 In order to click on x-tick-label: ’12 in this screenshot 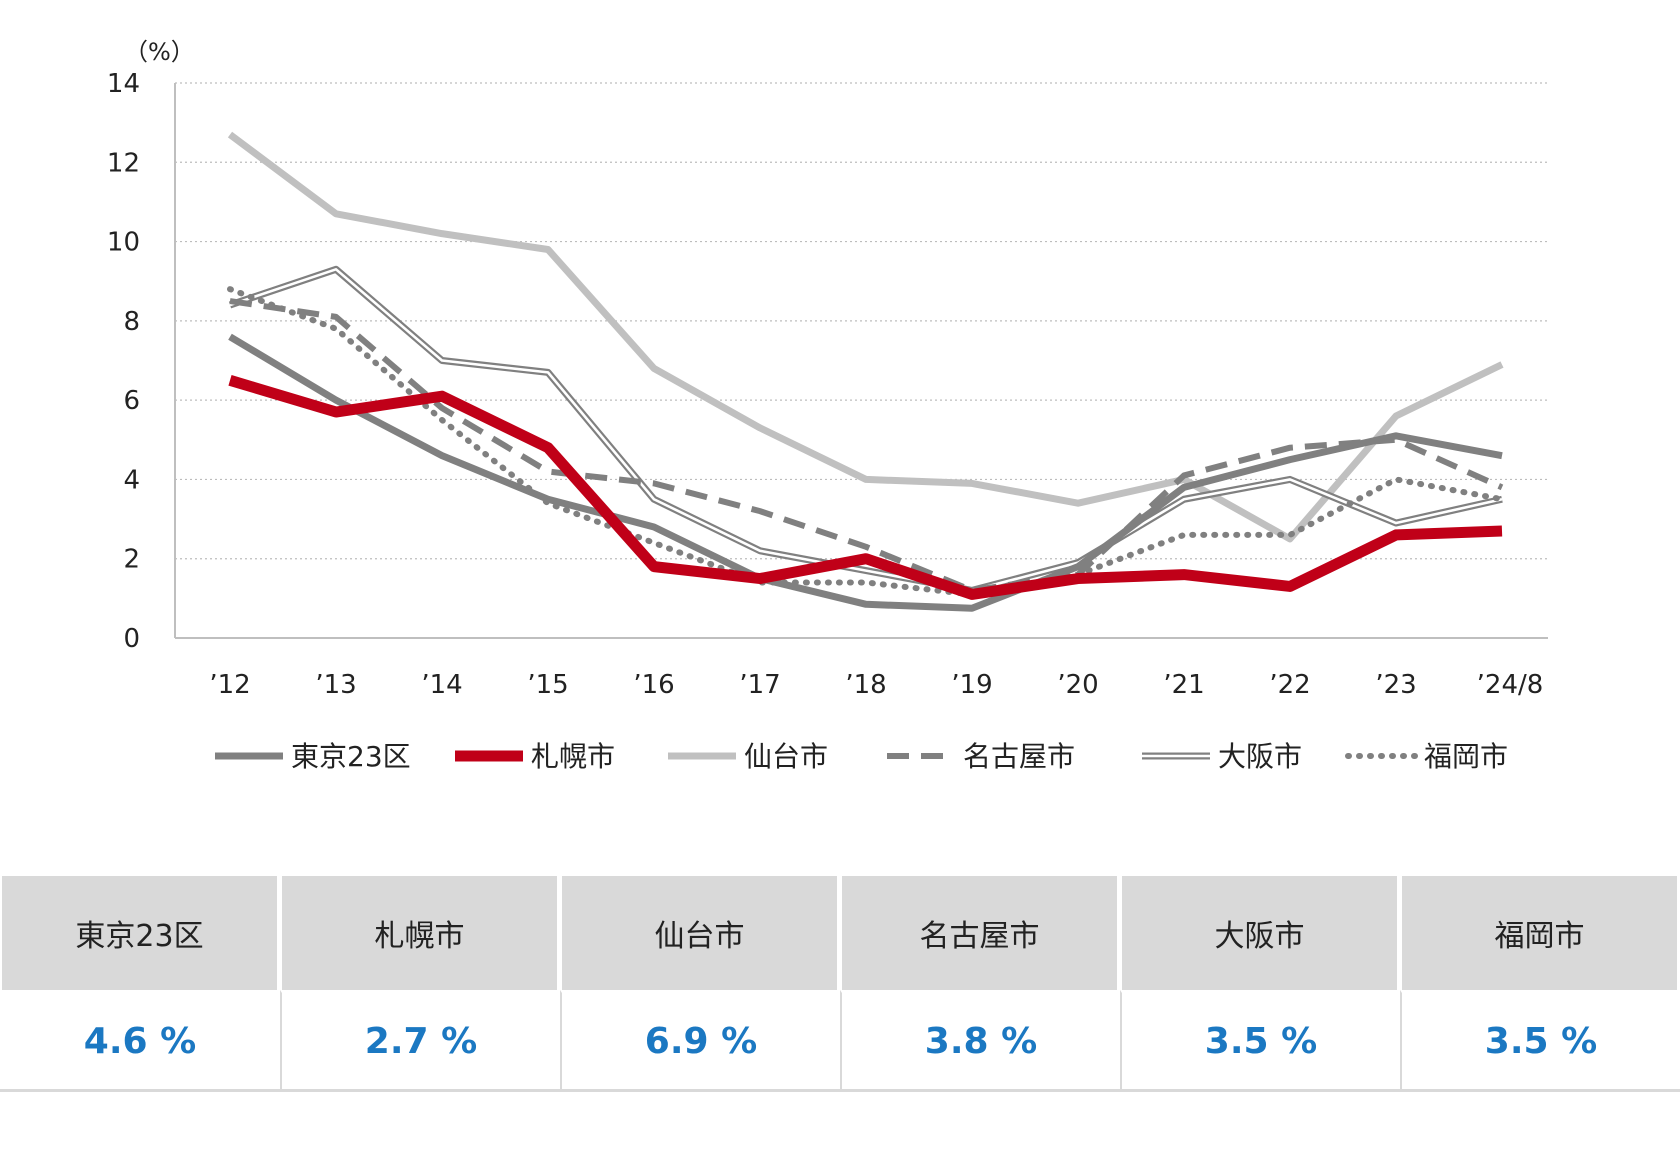, I will do `click(229, 685)`.